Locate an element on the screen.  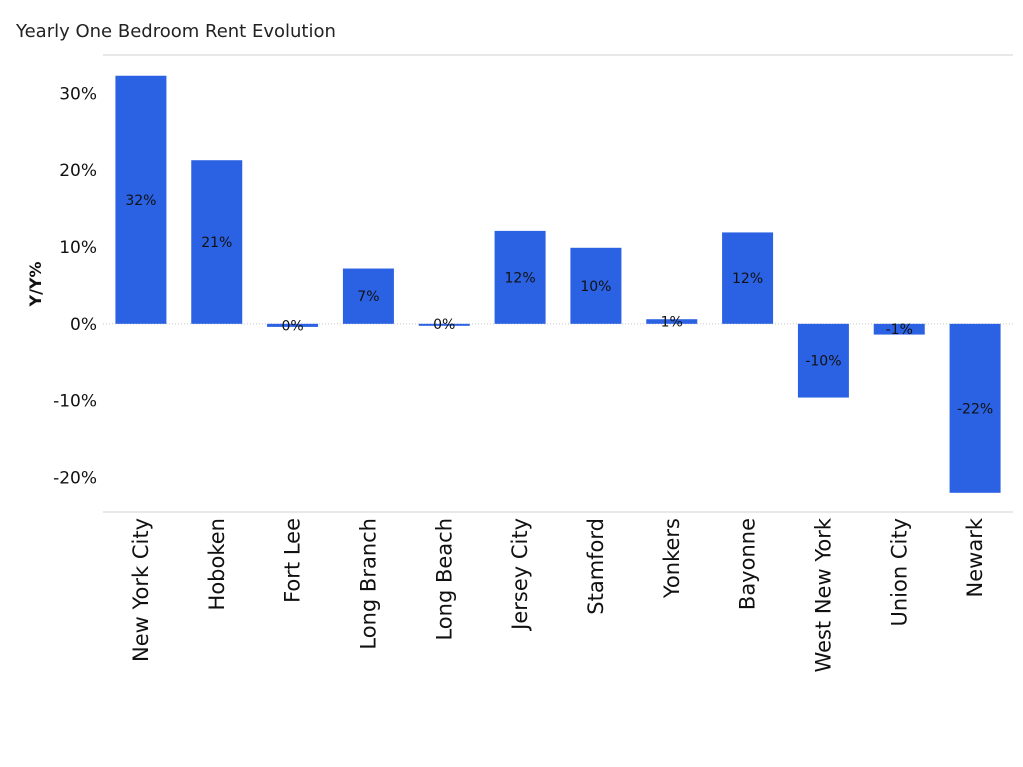
category-label: Hoboken is located at coordinates (217, 564).